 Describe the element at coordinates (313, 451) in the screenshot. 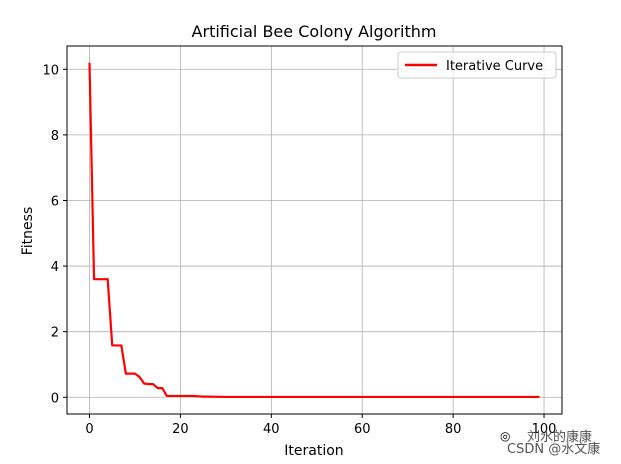

I see `x-axis-label: Iteration` at that location.